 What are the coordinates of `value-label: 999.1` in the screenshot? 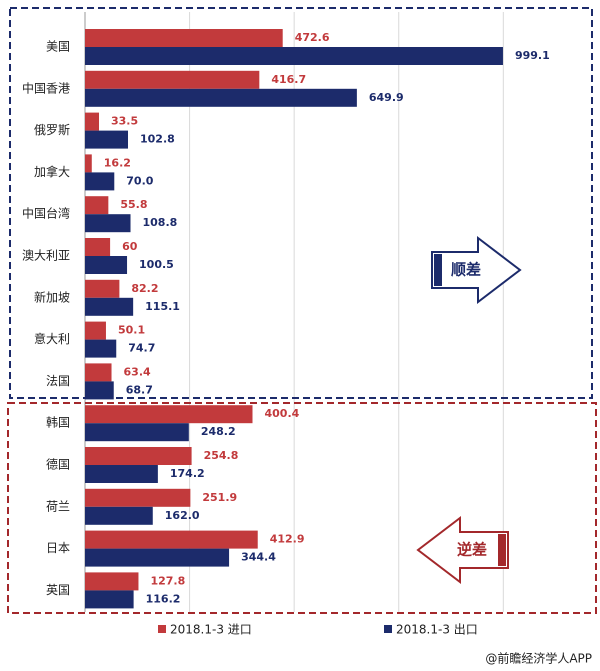 It's located at (532, 55).